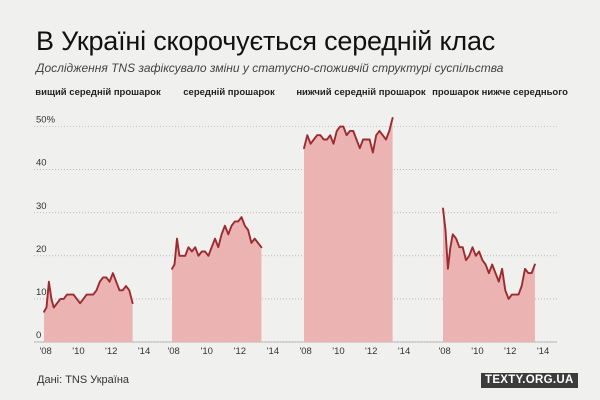  Describe the element at coordinates (45, 351) in the screenshot. I see `x-tick-label-1-2008: '08` at that location.